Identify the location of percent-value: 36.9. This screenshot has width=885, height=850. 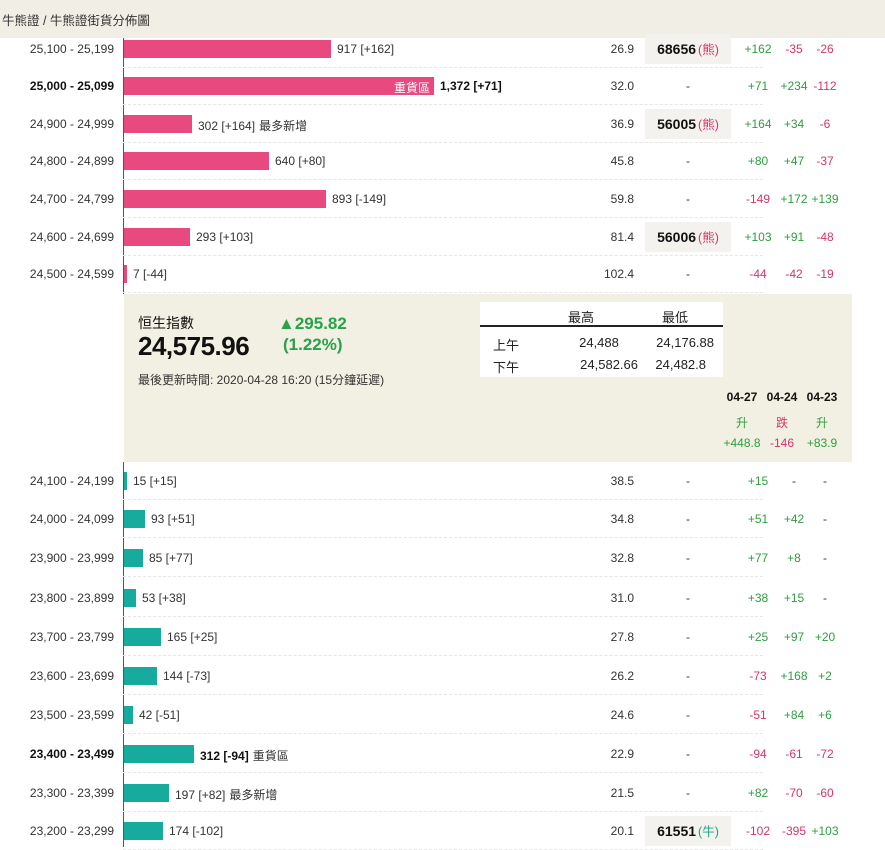
(622, 124).